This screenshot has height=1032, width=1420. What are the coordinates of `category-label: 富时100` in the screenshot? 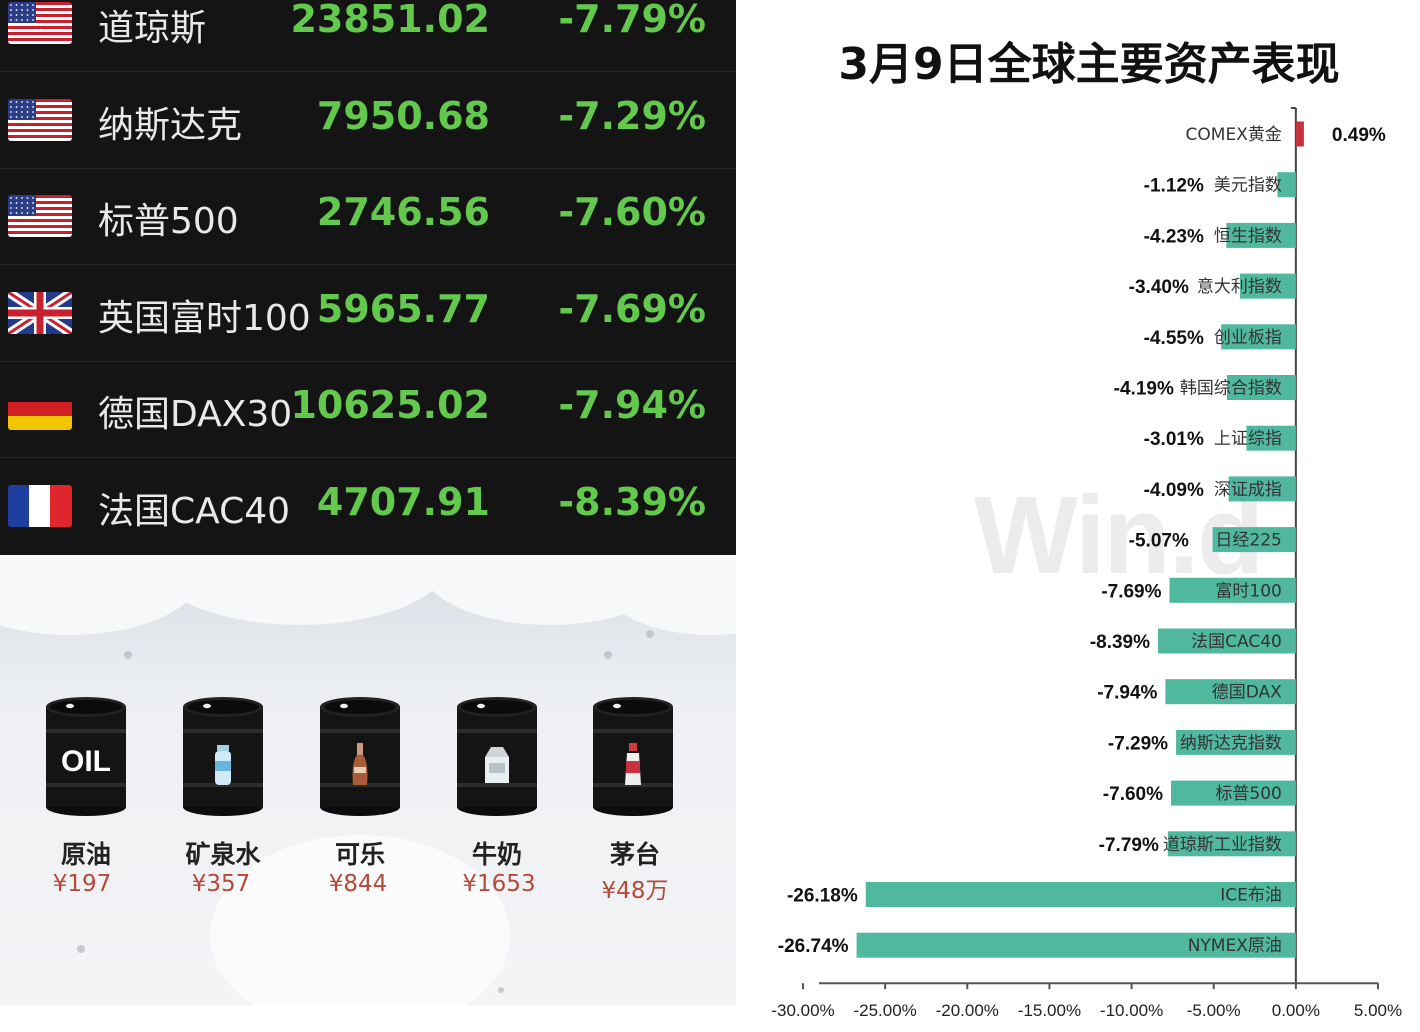 It's located at (1248, 591).